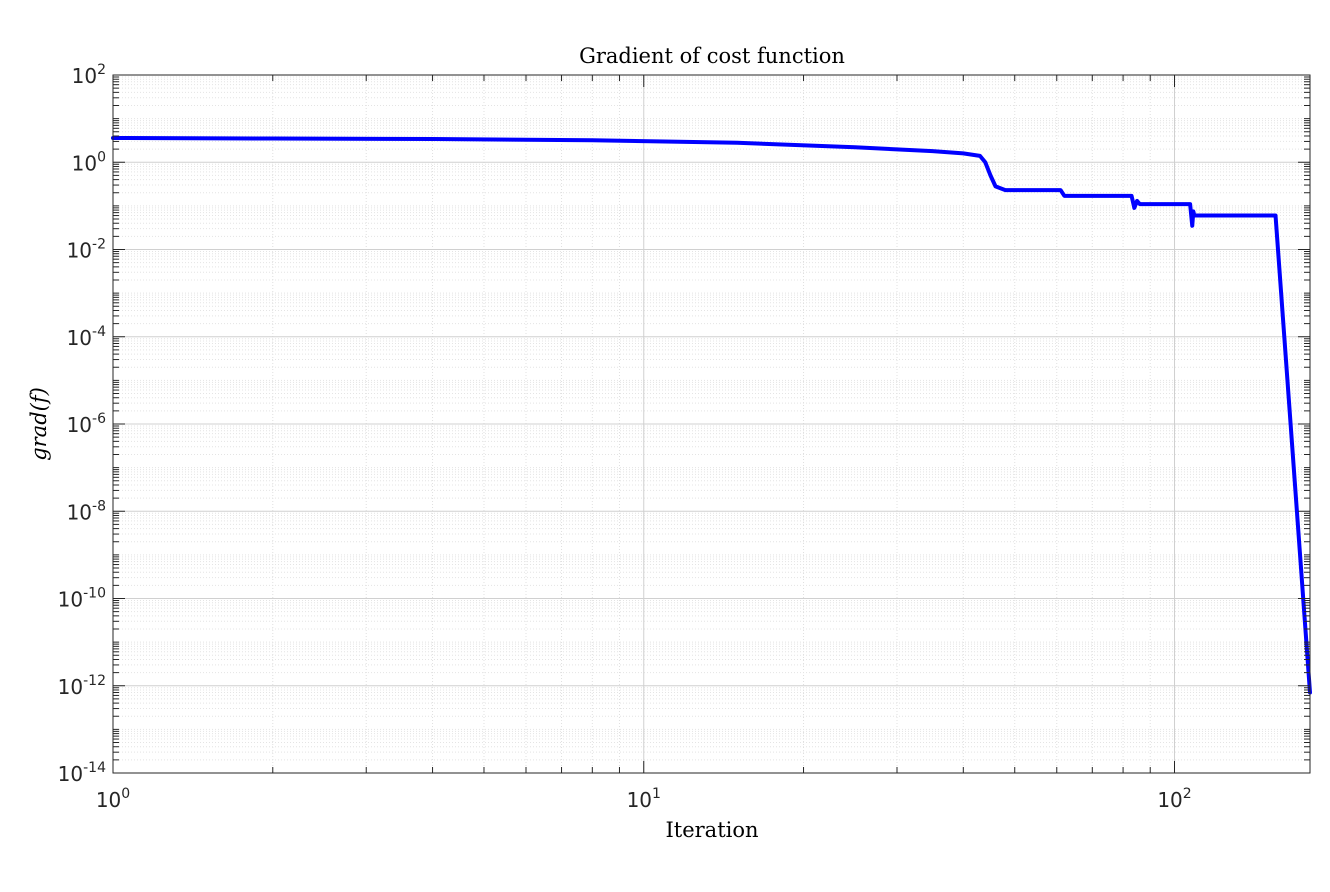  What do you see at coordinates (89, 75) in the screenshot?
I see `y-tick-label: 10²` at bounding box center [89, 75].